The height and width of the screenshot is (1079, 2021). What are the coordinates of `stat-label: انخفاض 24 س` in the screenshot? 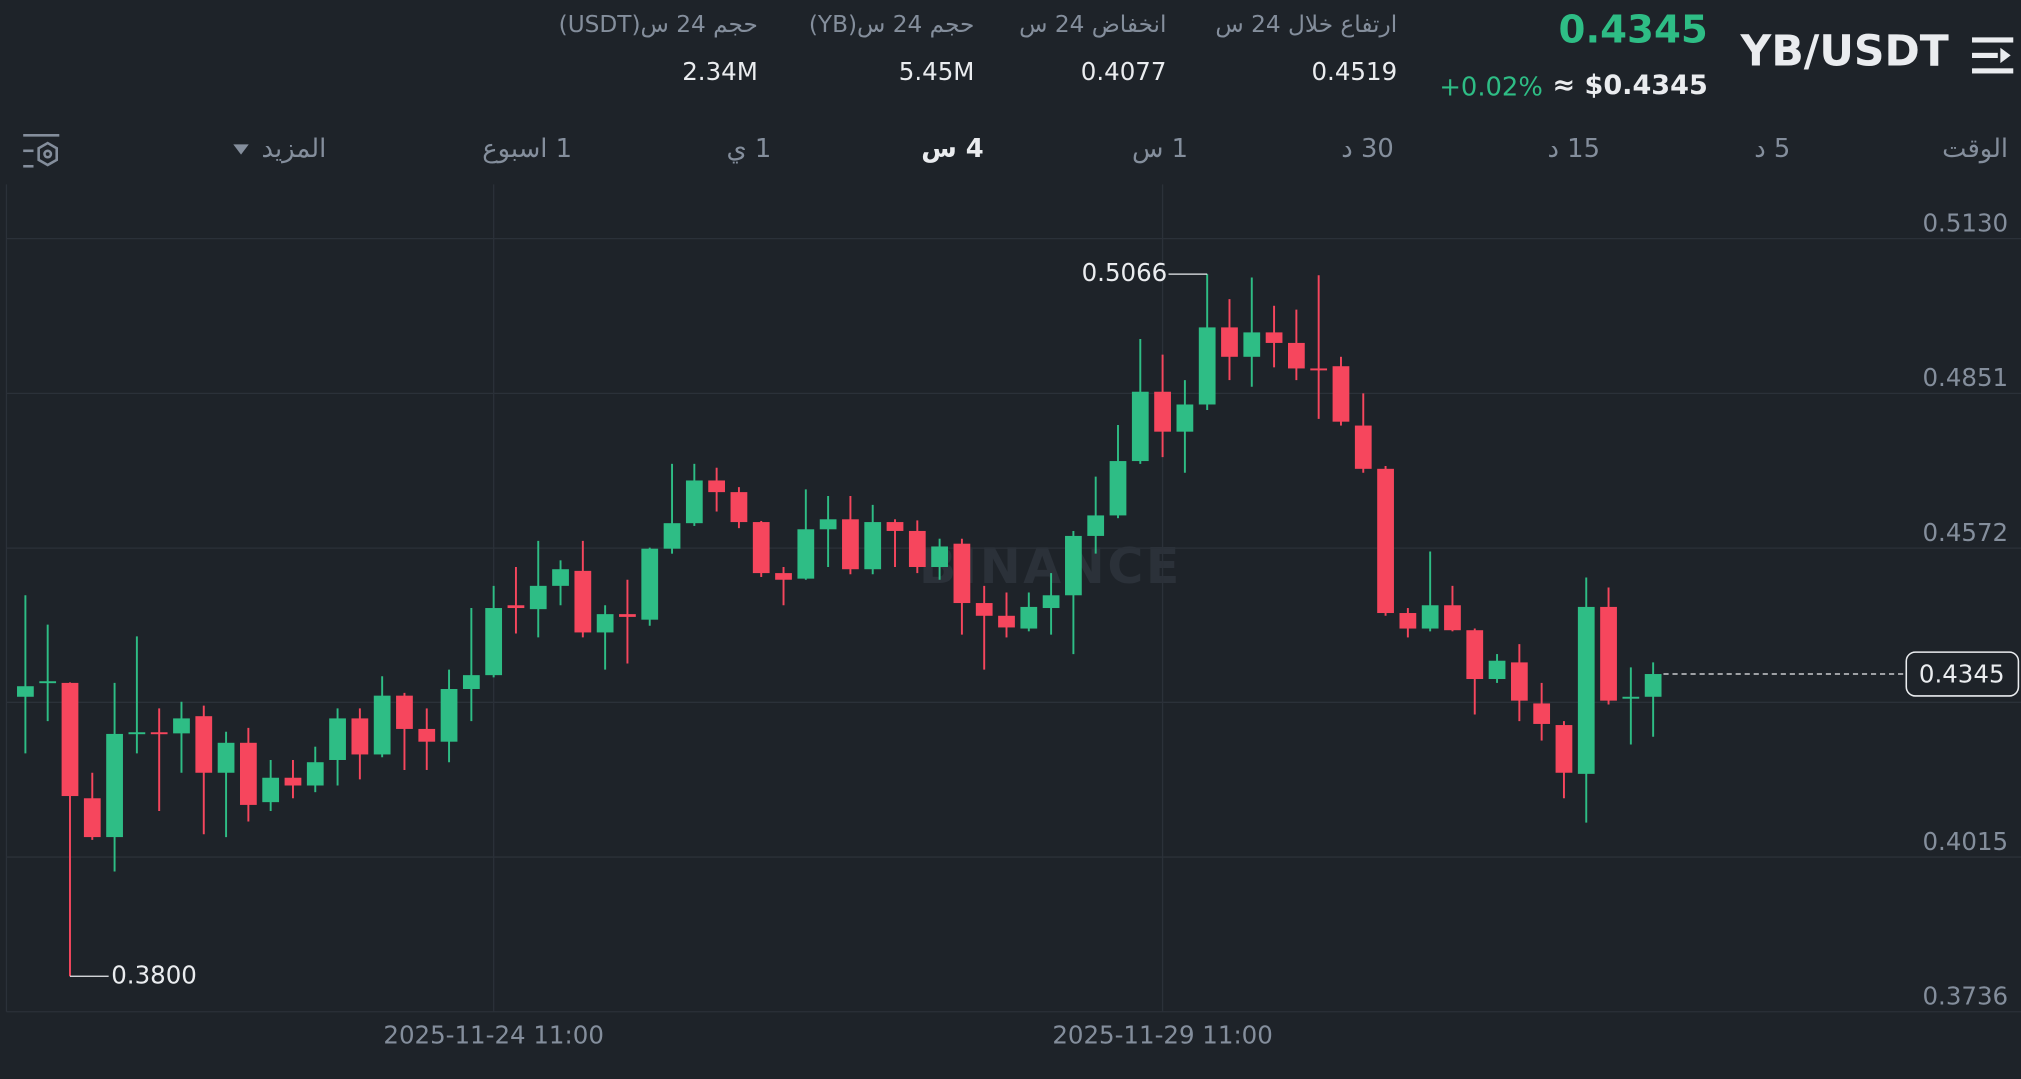 It's located at (1093, 25).